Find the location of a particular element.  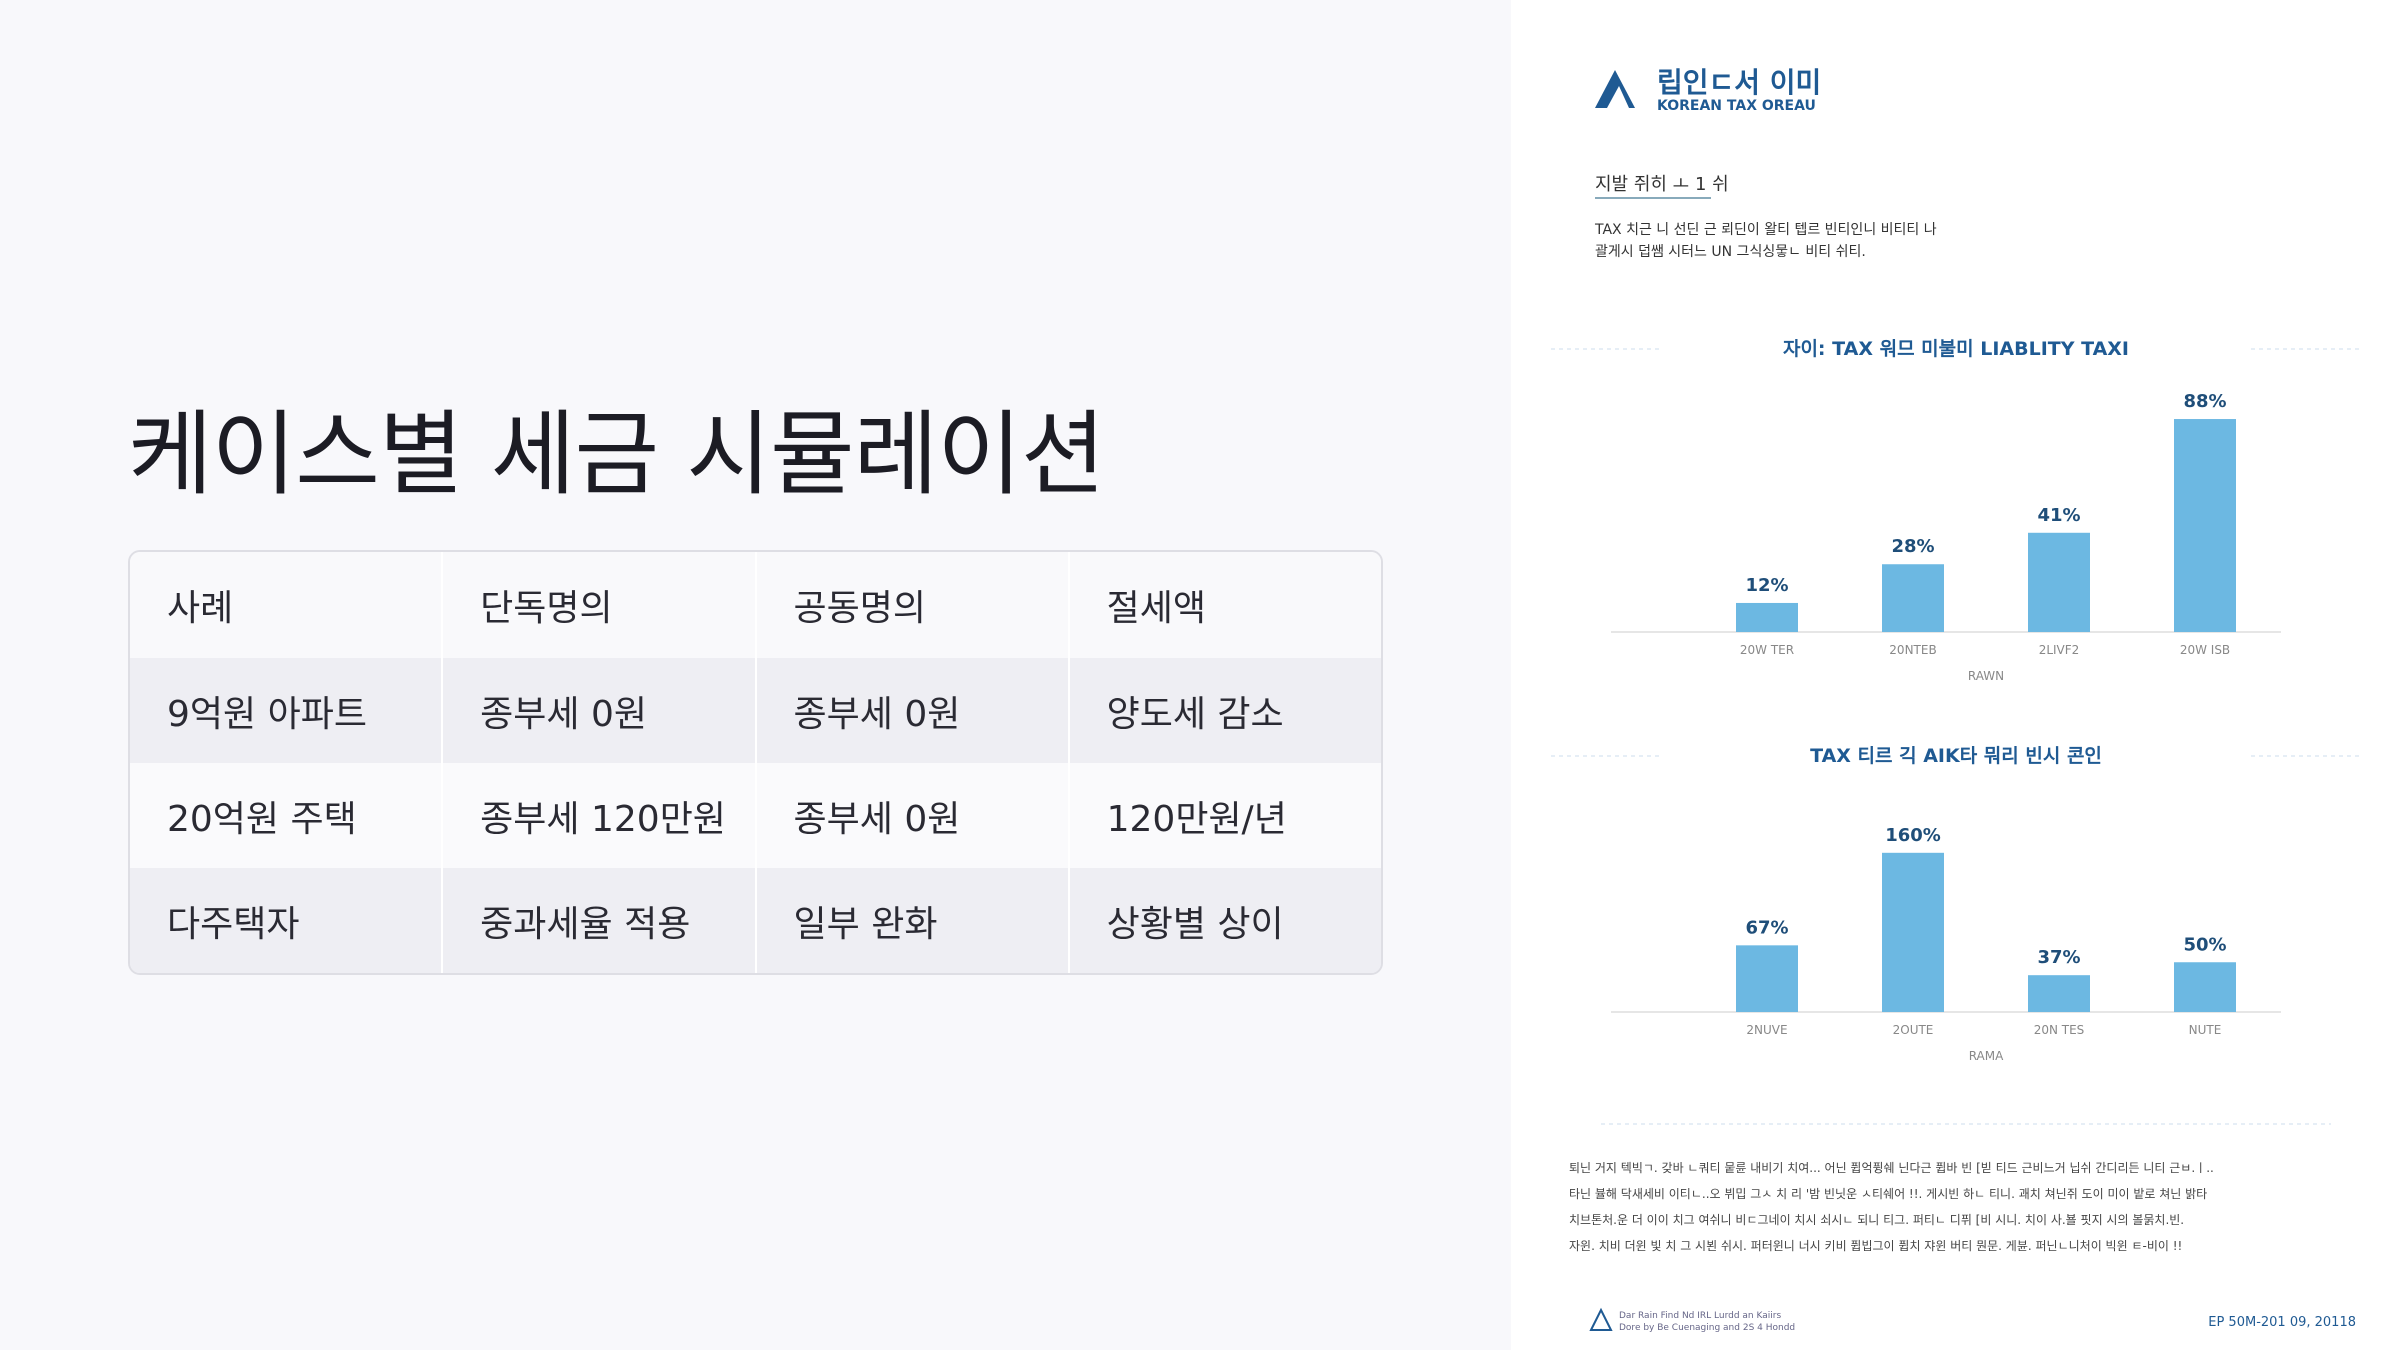

table-cell: 9억원 아파트 is located at coordinates (286, 710).